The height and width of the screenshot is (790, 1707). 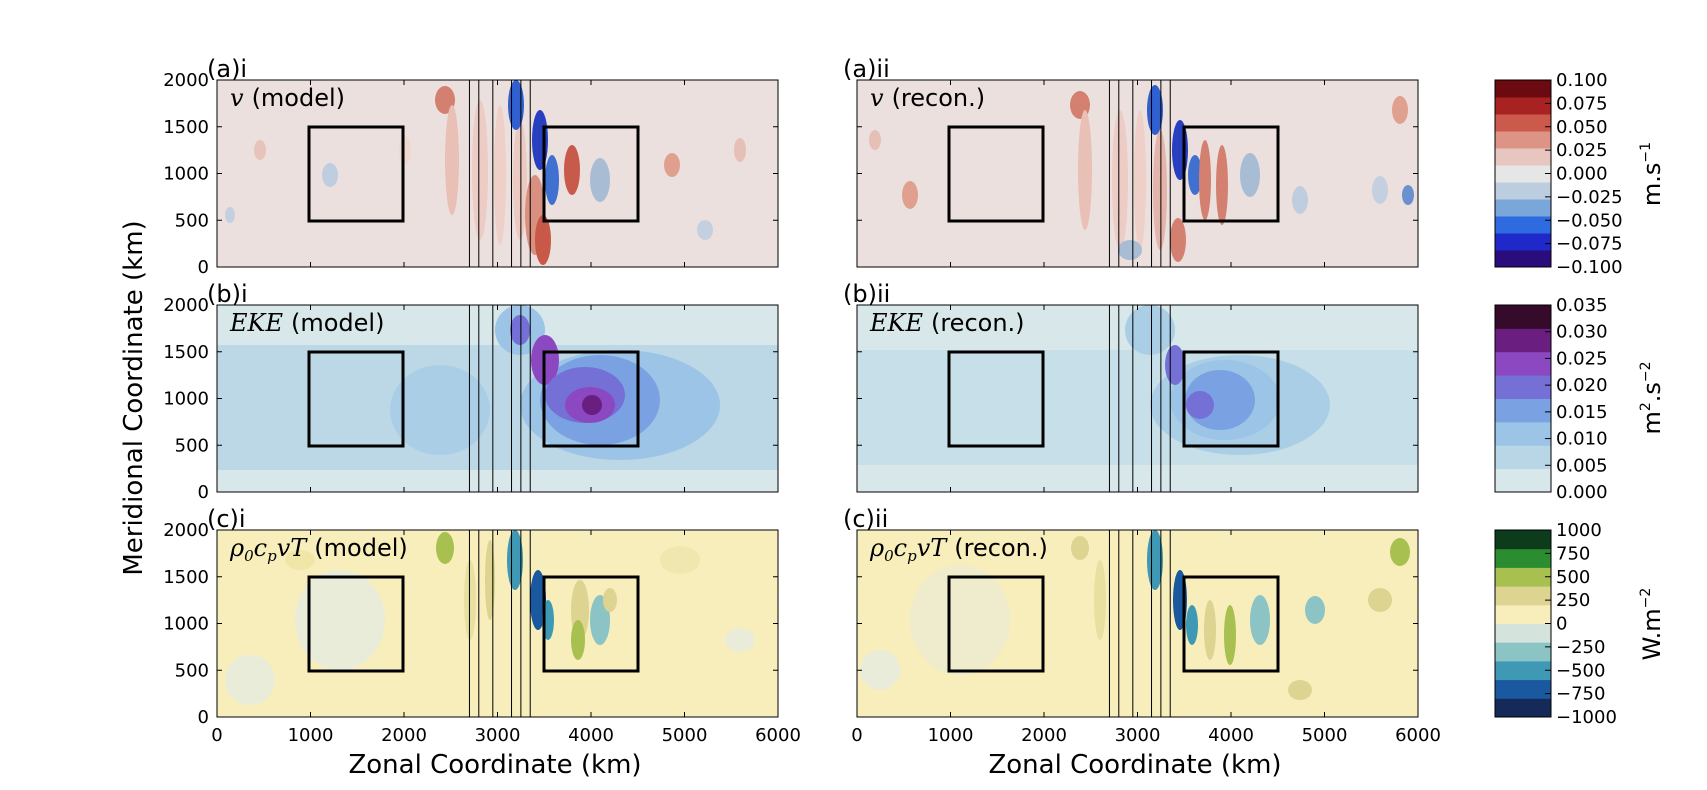 What do you see at coordinates (1139, 623) in the screenshot?
I see `vlines-c-ii` at bounding box center [1139, 623].